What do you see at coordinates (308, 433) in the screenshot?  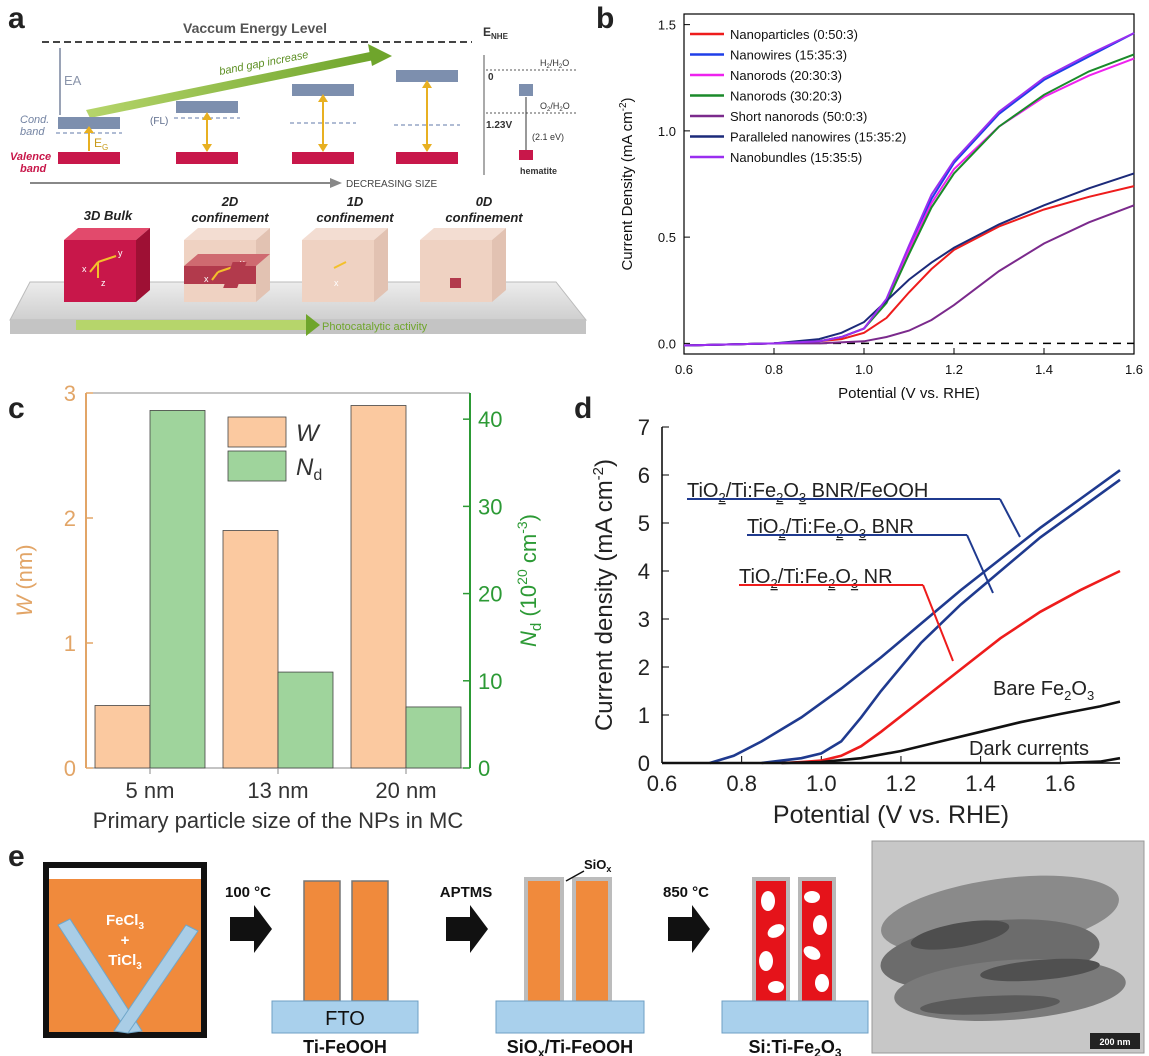 I see `chart-c-legend-label-w: W` at bounding box center [308, 433].